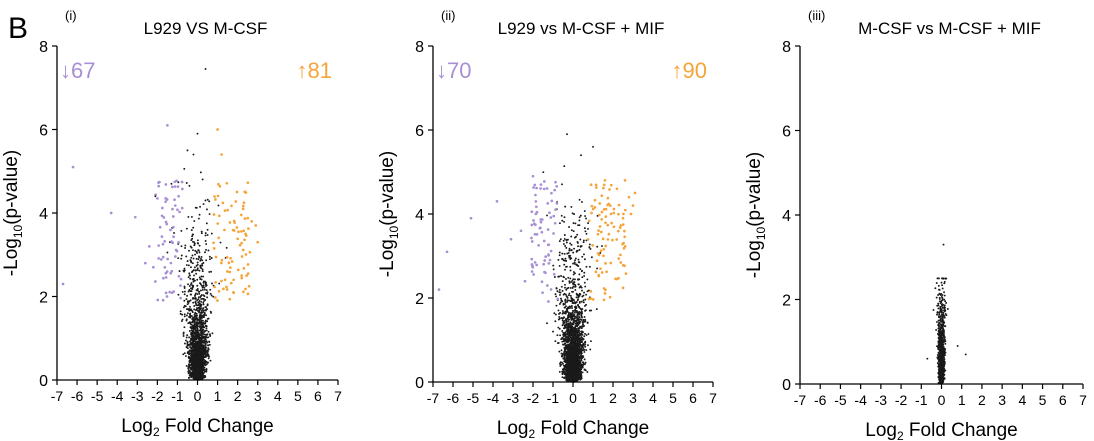 This screenshot has width=1094, height=441. What do you see at coordinates (387, 258) in the screenshot?
I see `y-label-main: -Log` at bounding box center [387, 258].